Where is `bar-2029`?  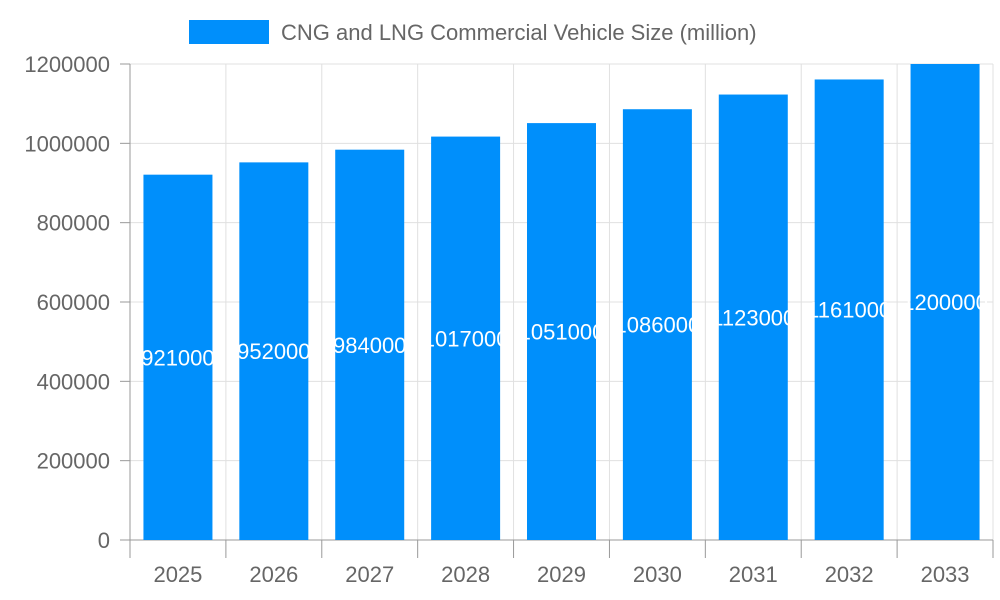 bar-2029 is located at coordinates (561, 331).